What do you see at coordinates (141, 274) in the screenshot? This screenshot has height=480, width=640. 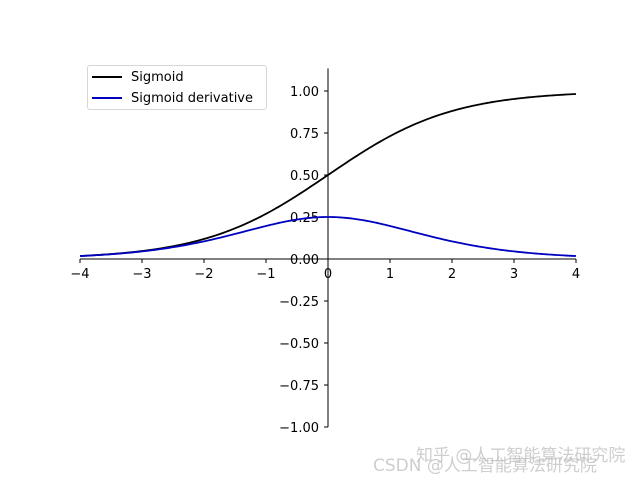 I see `x-tick-label: −3` at bounding box center [141, 274].